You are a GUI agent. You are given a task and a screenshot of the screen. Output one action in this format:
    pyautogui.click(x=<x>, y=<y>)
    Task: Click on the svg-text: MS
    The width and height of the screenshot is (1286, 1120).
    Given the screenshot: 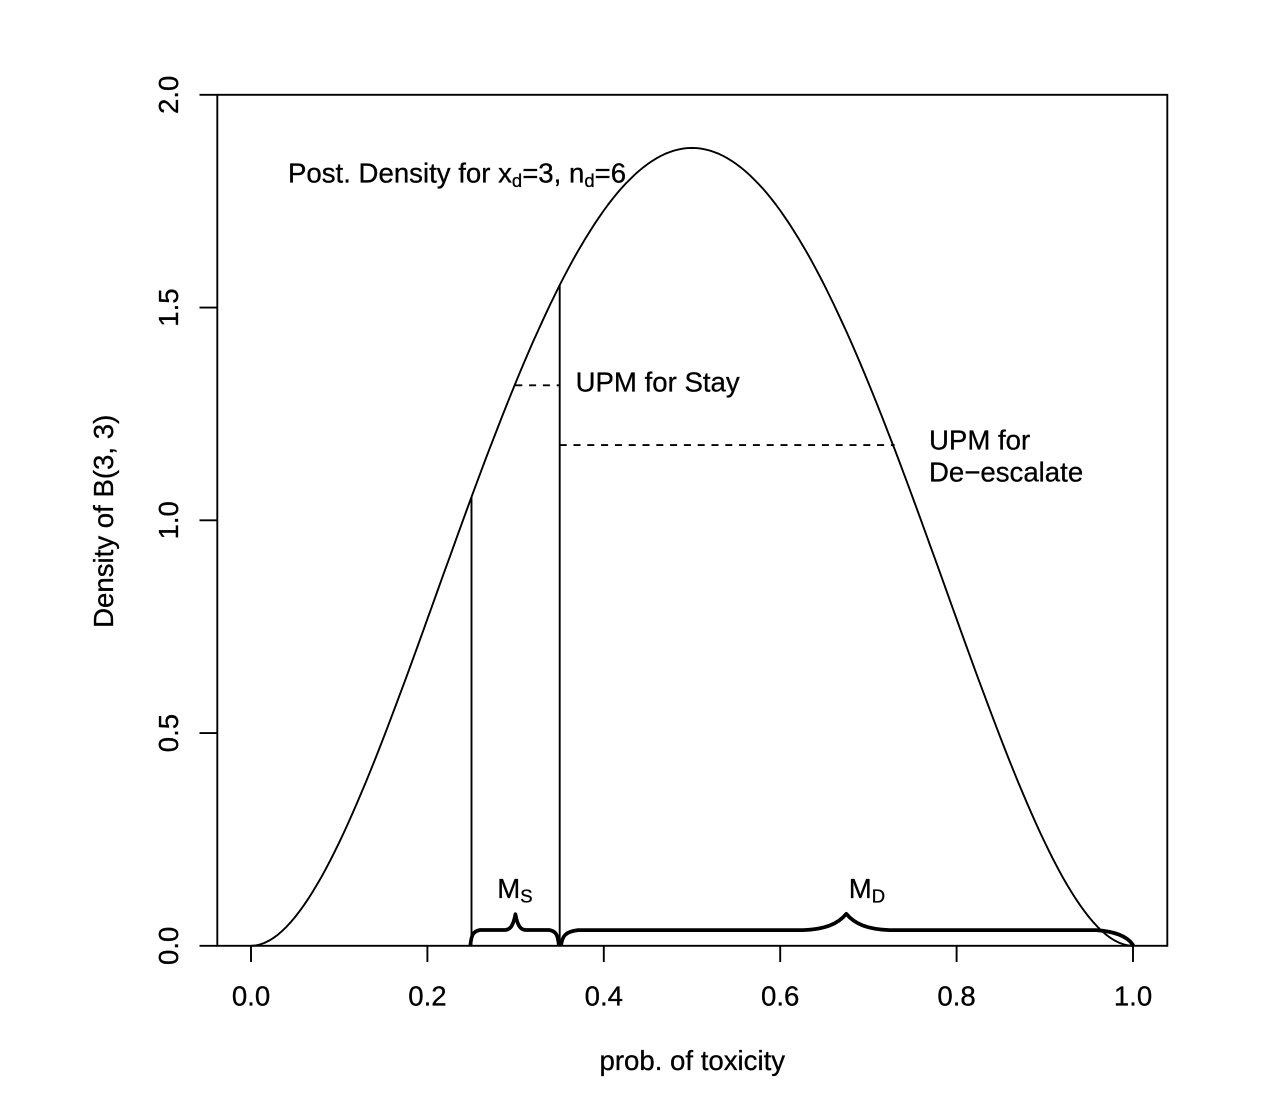 What is the action you would take?
    pyautogui.click(x=514, y=890)
    